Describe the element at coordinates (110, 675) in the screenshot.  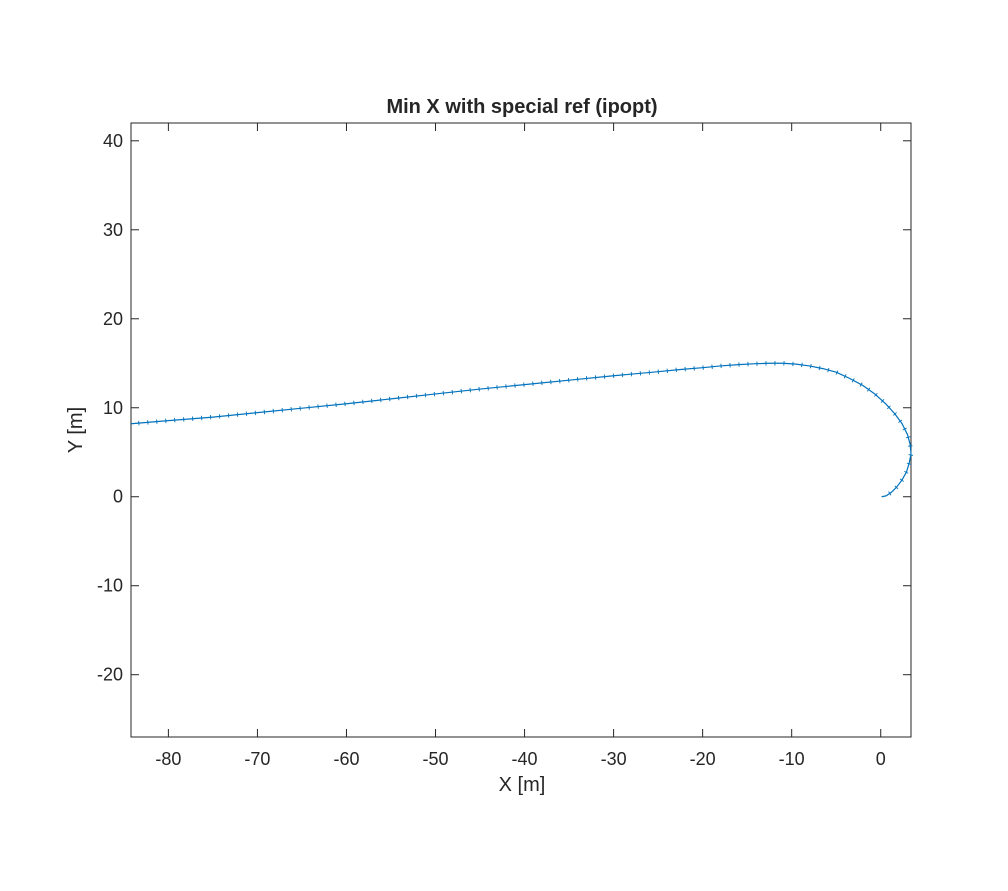
I see `y-tick-label: -20` at that location.